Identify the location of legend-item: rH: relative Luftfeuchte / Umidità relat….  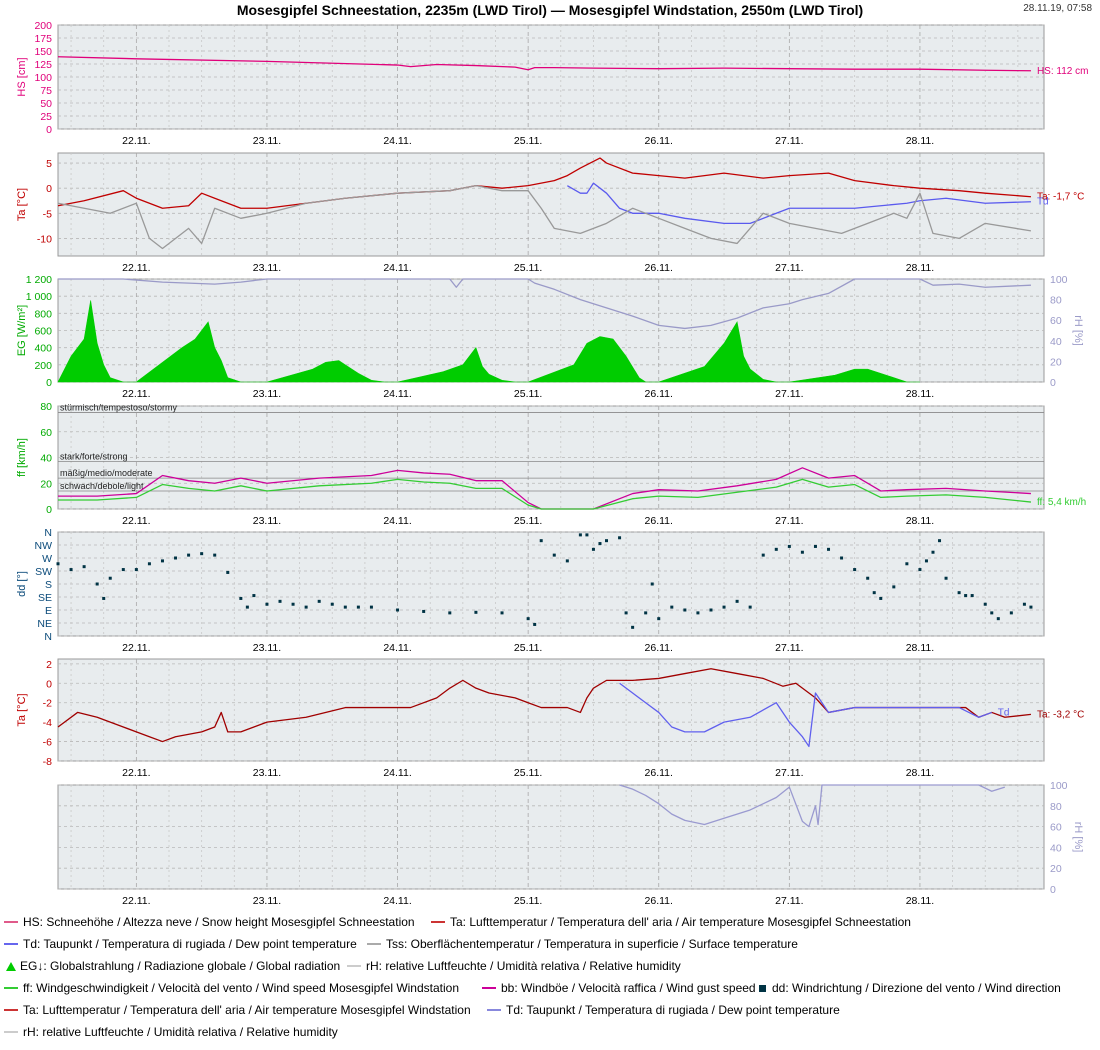
(514, 966).